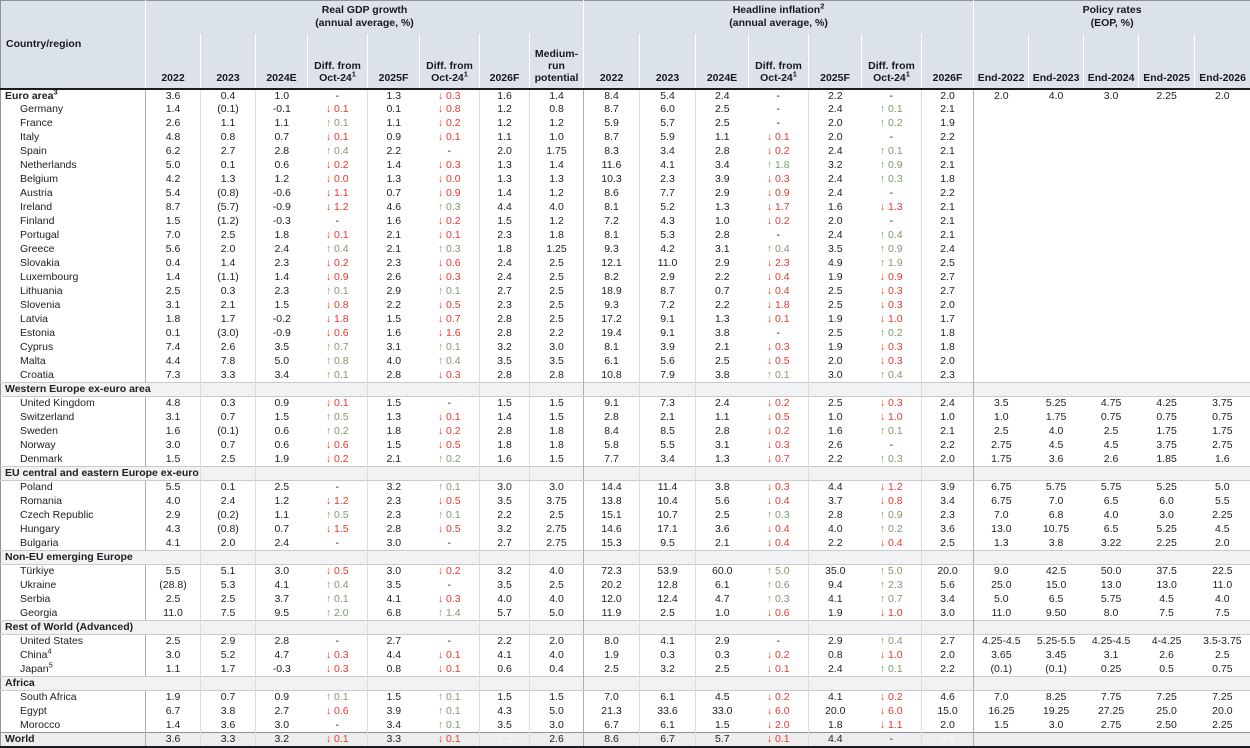  What do you see at coordinates (100, 627) in the screenshot?
I see `row-label: Rest of World (Advanced)` at bounding box center [100, 627].